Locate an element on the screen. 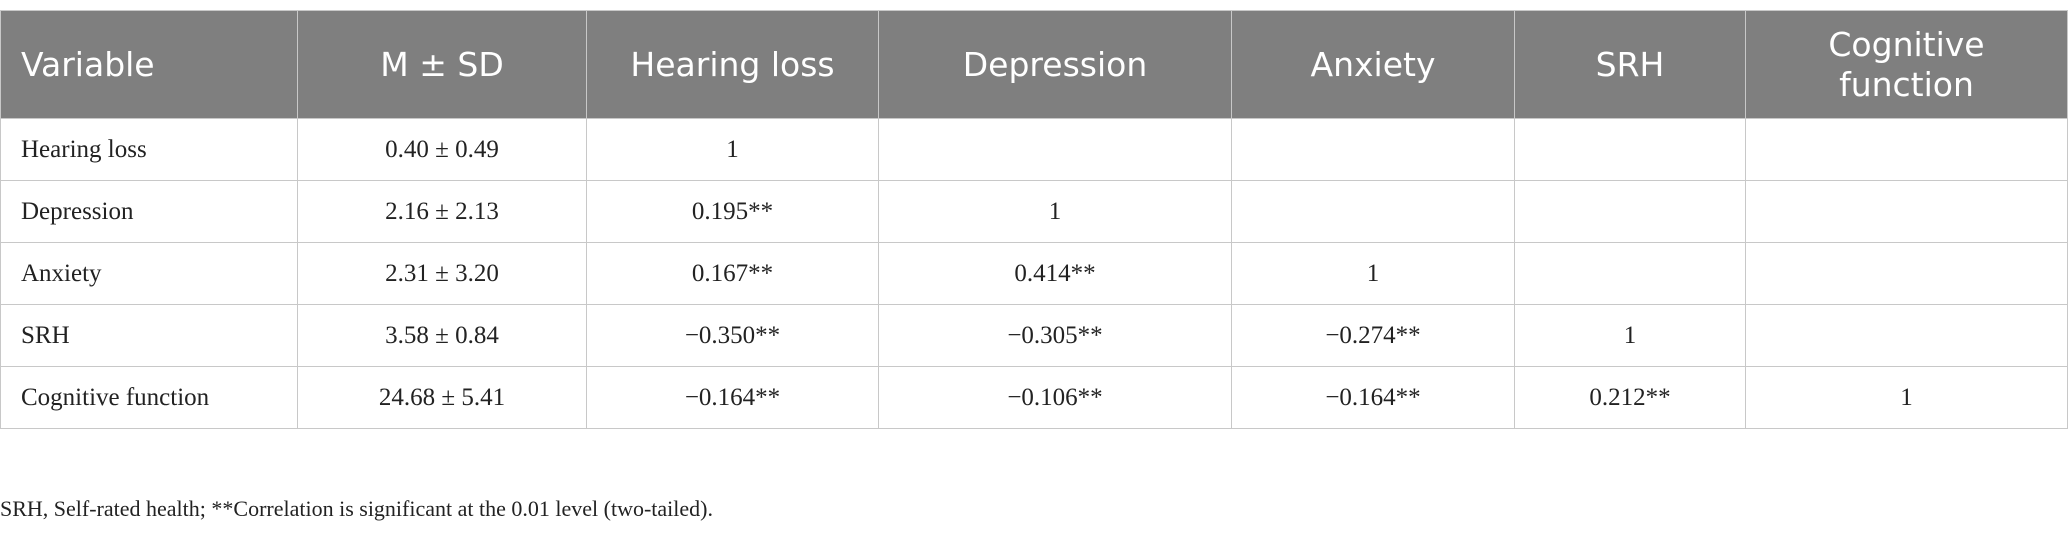  table-row: Depression 2.16 ± 2.13 0.195** 1 is located at coordinates (1034, 211).